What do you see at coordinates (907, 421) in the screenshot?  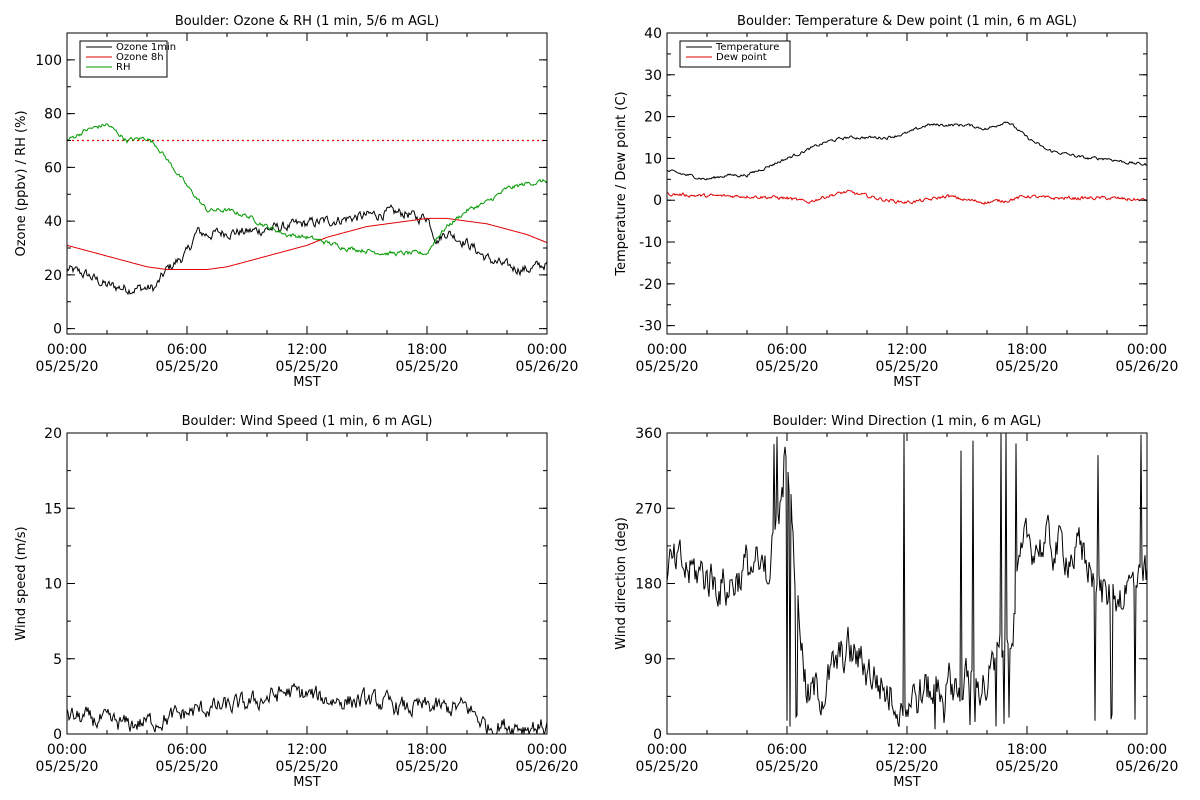 I see `chart-title: Boulder: Wind Direction (1 min, 6 m AGL)` at bounding box center [907, 421].